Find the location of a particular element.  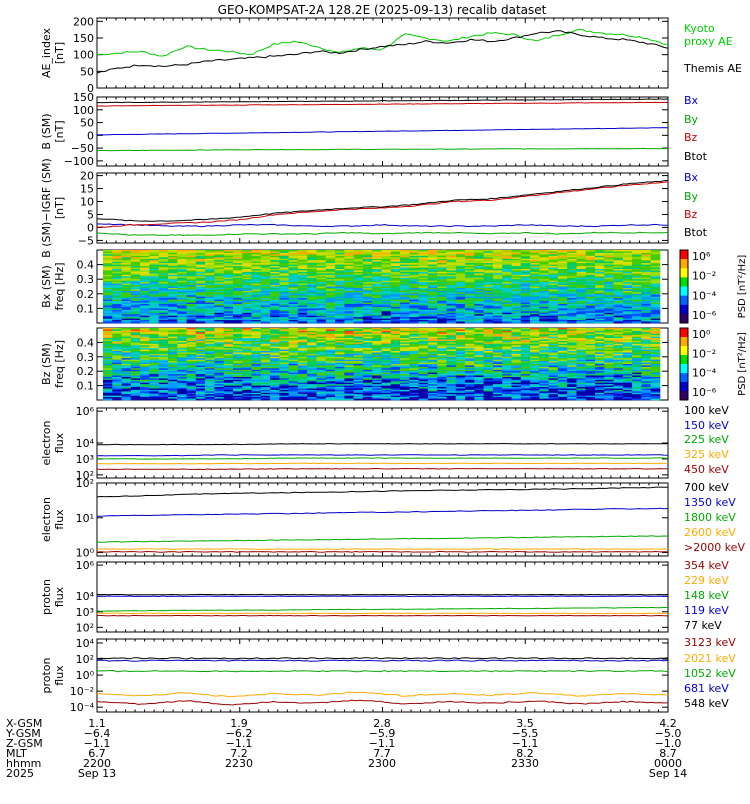

colorbar-tick-label: 10⁻⁴ is located at coordinates (704, 295).